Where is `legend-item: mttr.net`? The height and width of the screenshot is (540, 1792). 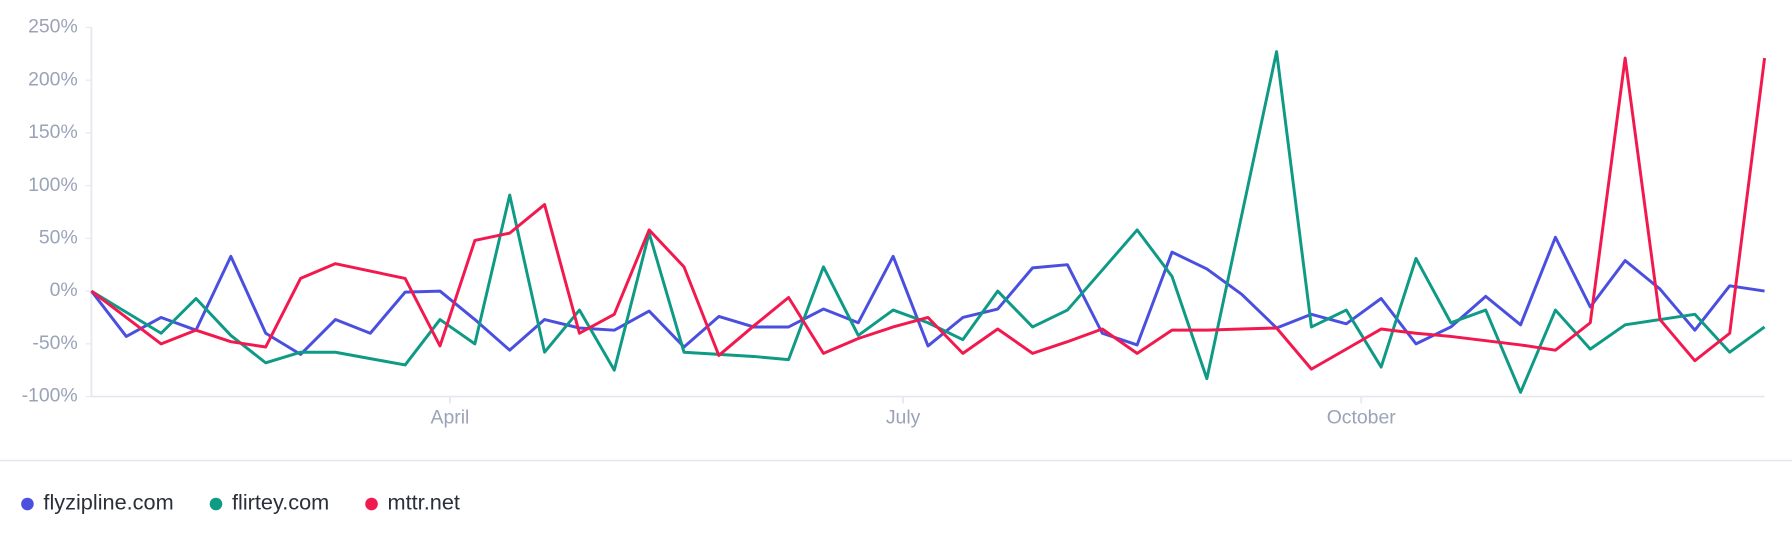
legend-item: mttr.net is located at coordinates (412, 502).